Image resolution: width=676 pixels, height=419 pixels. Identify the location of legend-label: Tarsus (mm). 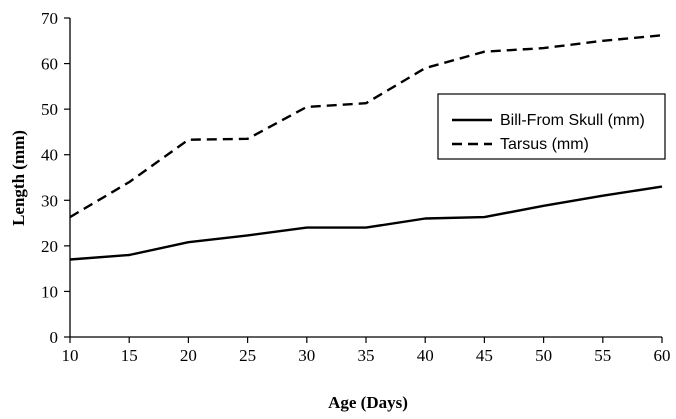
(544, 144).